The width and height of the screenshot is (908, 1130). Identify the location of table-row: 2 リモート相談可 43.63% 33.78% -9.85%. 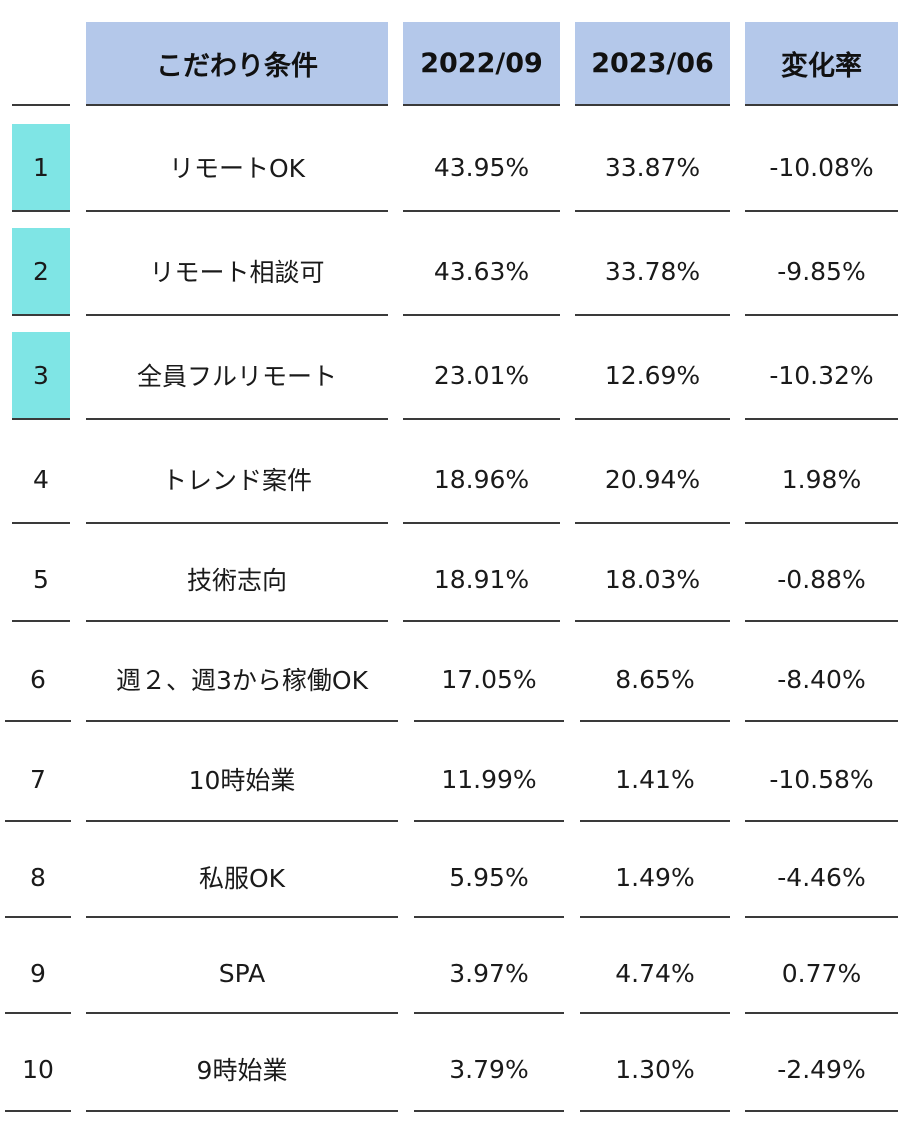
(454, 272).